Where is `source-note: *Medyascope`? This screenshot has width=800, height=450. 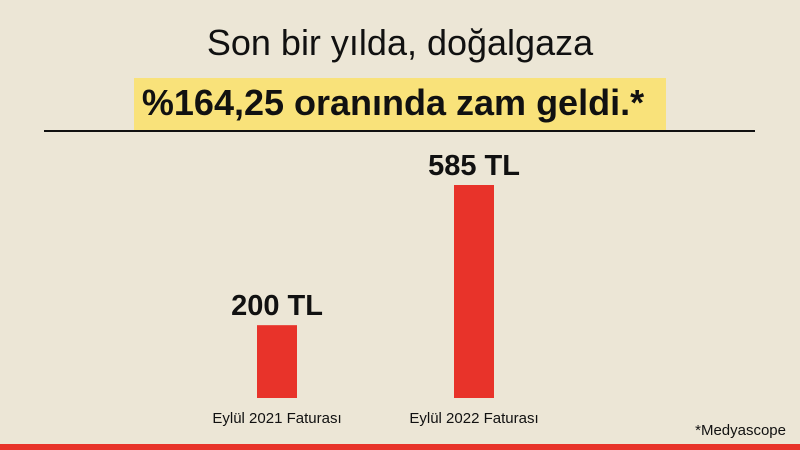 source-note: *Medyascope is located at coordinates (740, 430).